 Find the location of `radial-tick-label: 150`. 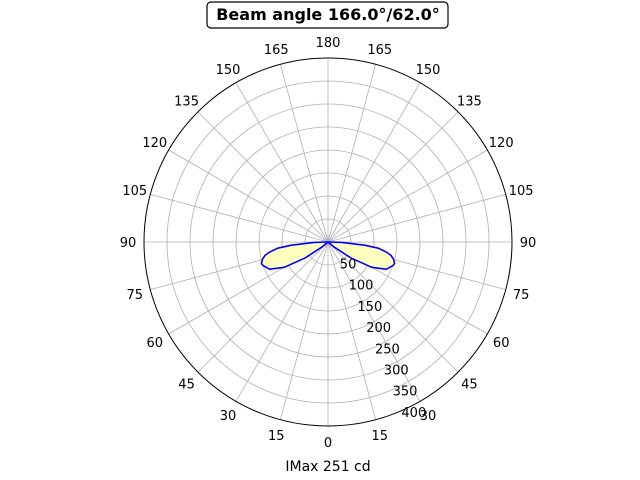

radial-tick-label: 150 is located at coordinates (369, 307).